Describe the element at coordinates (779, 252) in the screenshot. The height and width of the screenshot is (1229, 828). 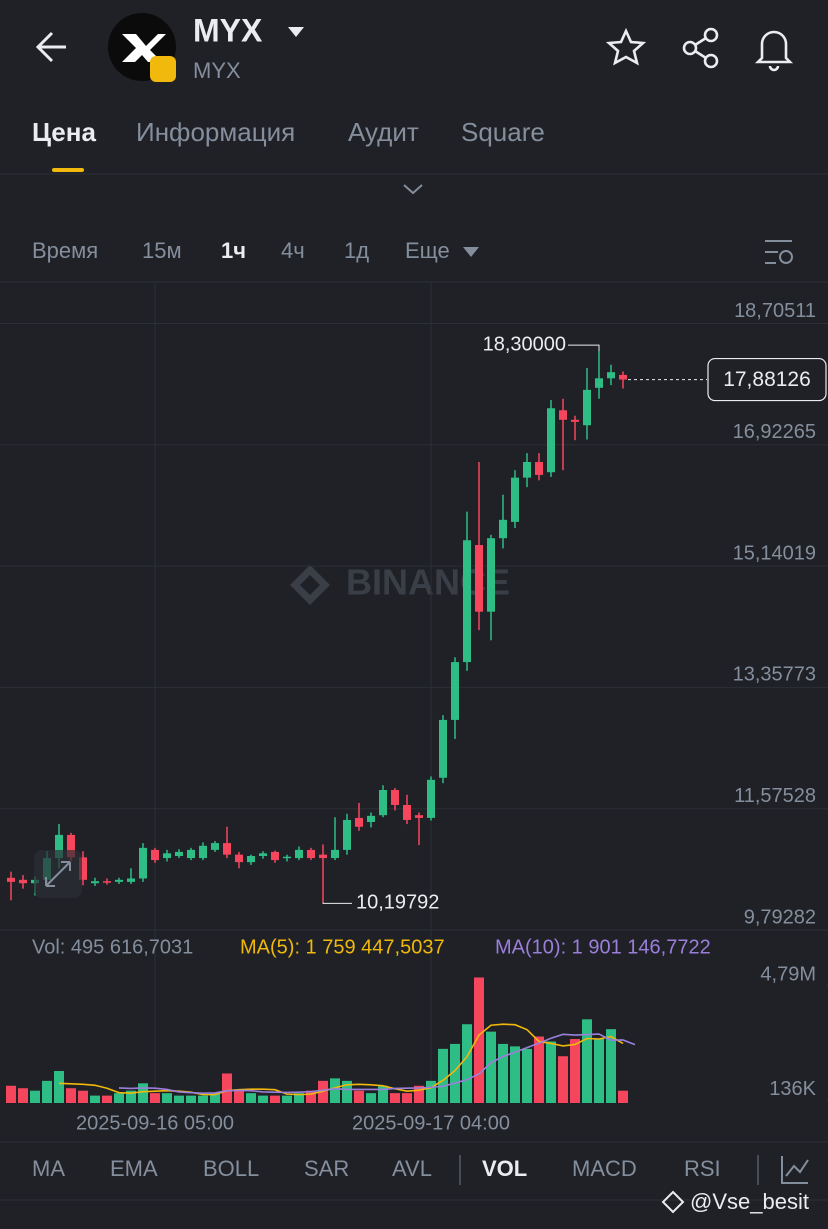
I see `chart-settings` at that location.